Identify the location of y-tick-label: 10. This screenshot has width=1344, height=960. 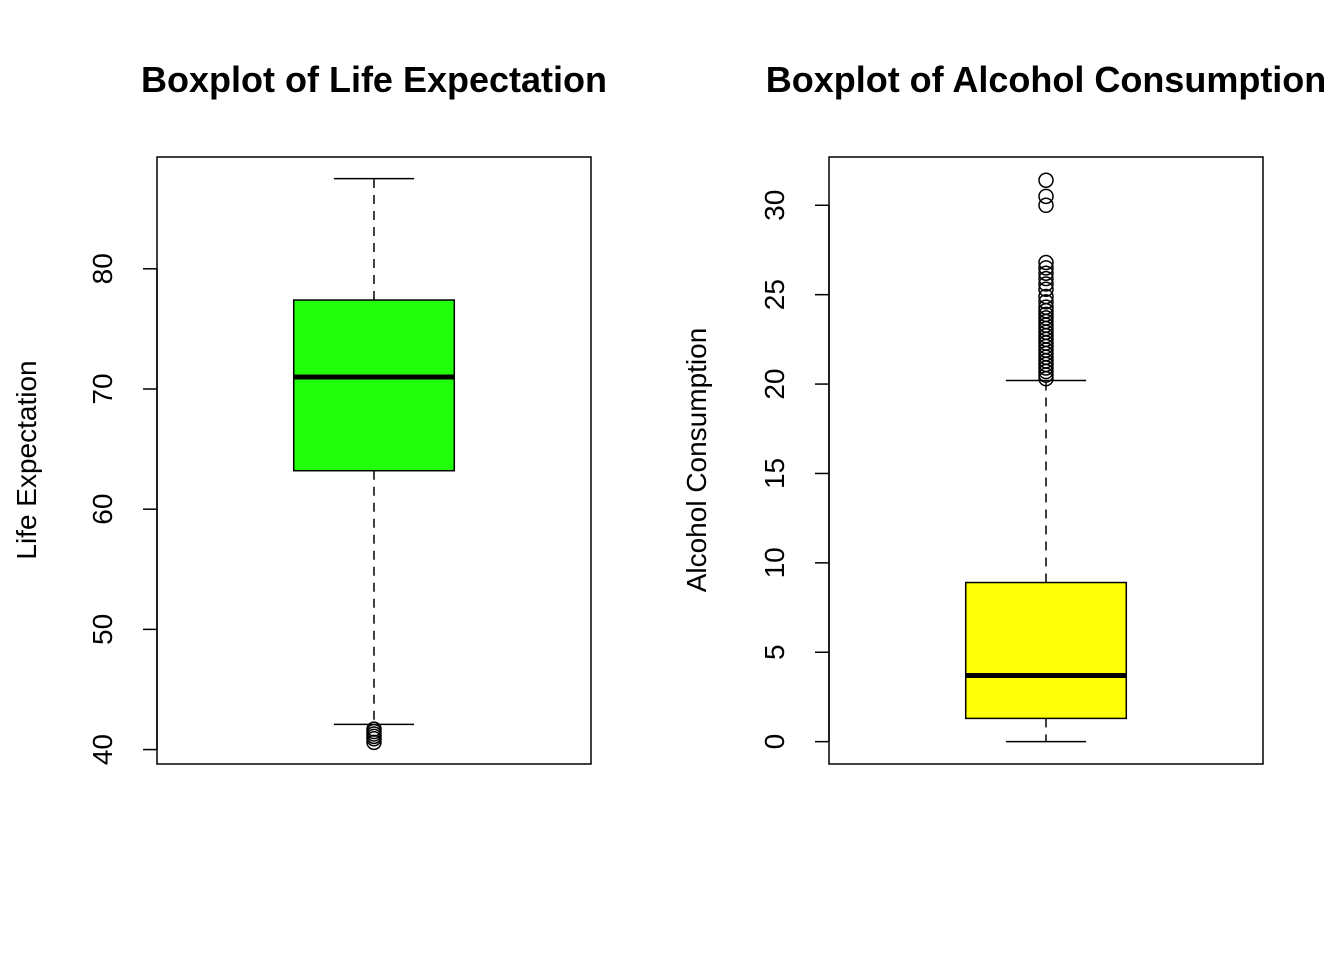
(774, 562).